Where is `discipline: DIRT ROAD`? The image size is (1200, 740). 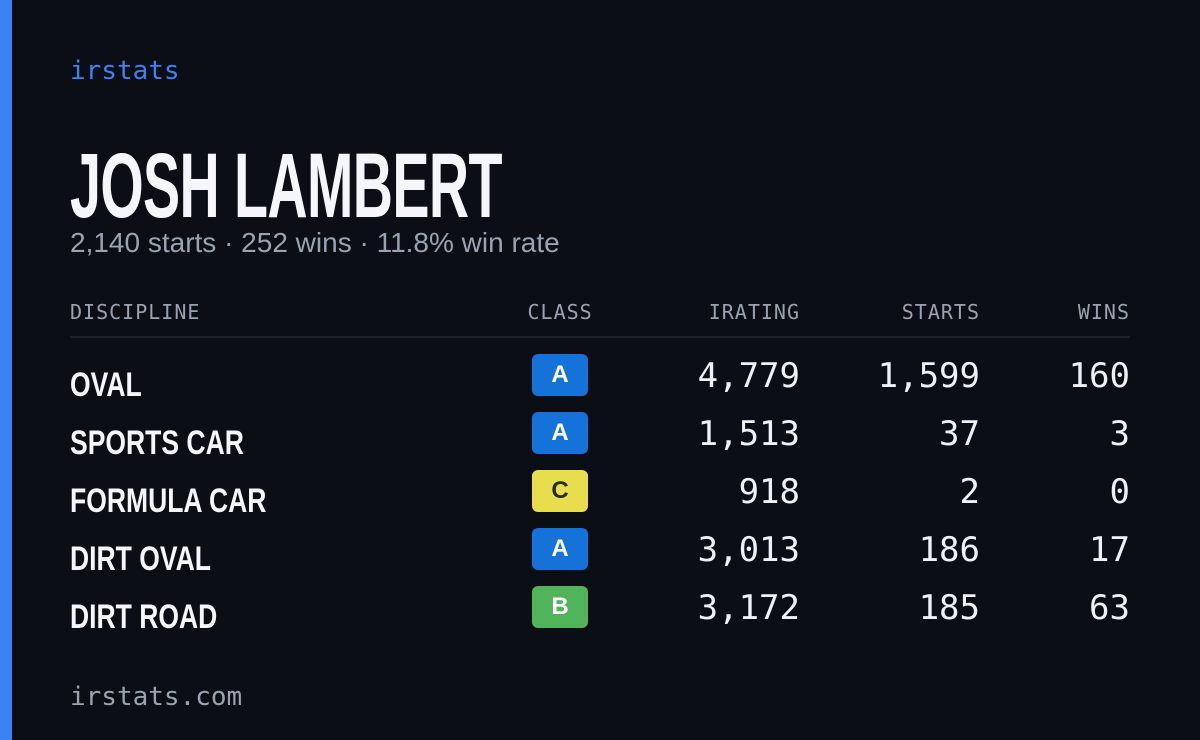
discipline: DIRT ROAD is located at coordinates (144, 617).